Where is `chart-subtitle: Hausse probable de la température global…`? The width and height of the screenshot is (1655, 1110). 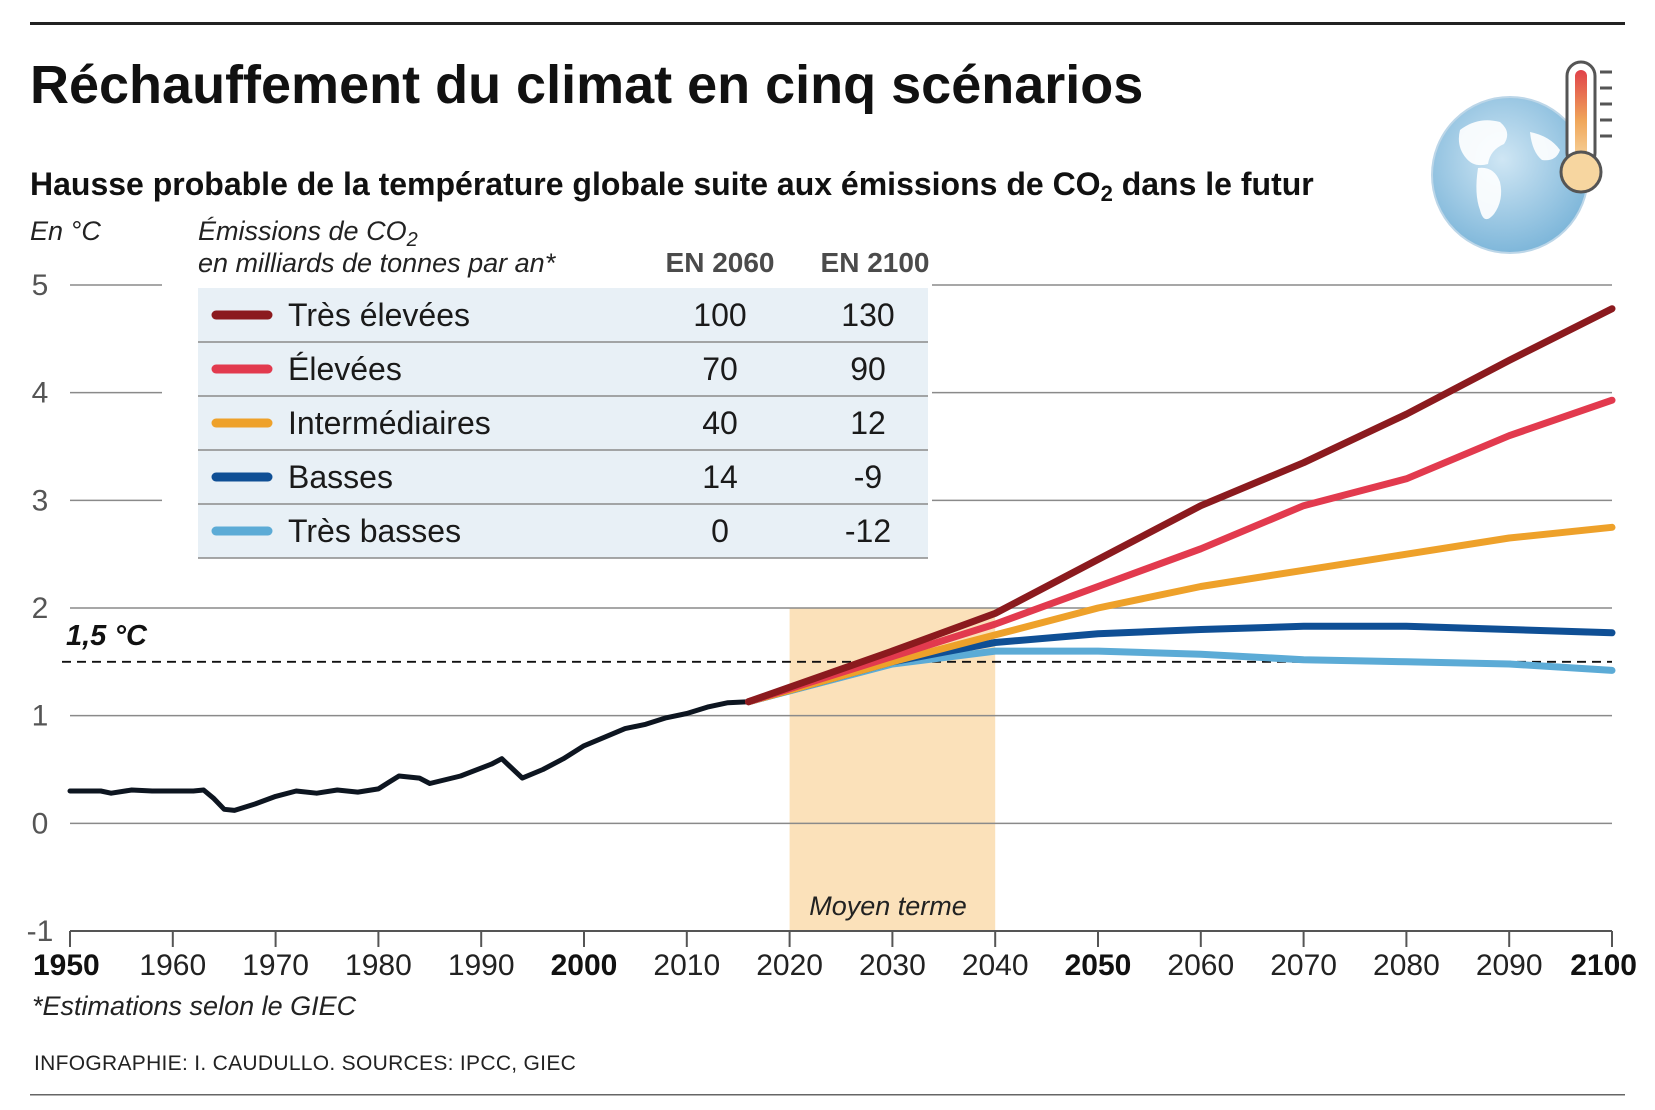
chart-subtitle: Hausse probable de la température global… is located at coordinates (672, 186).